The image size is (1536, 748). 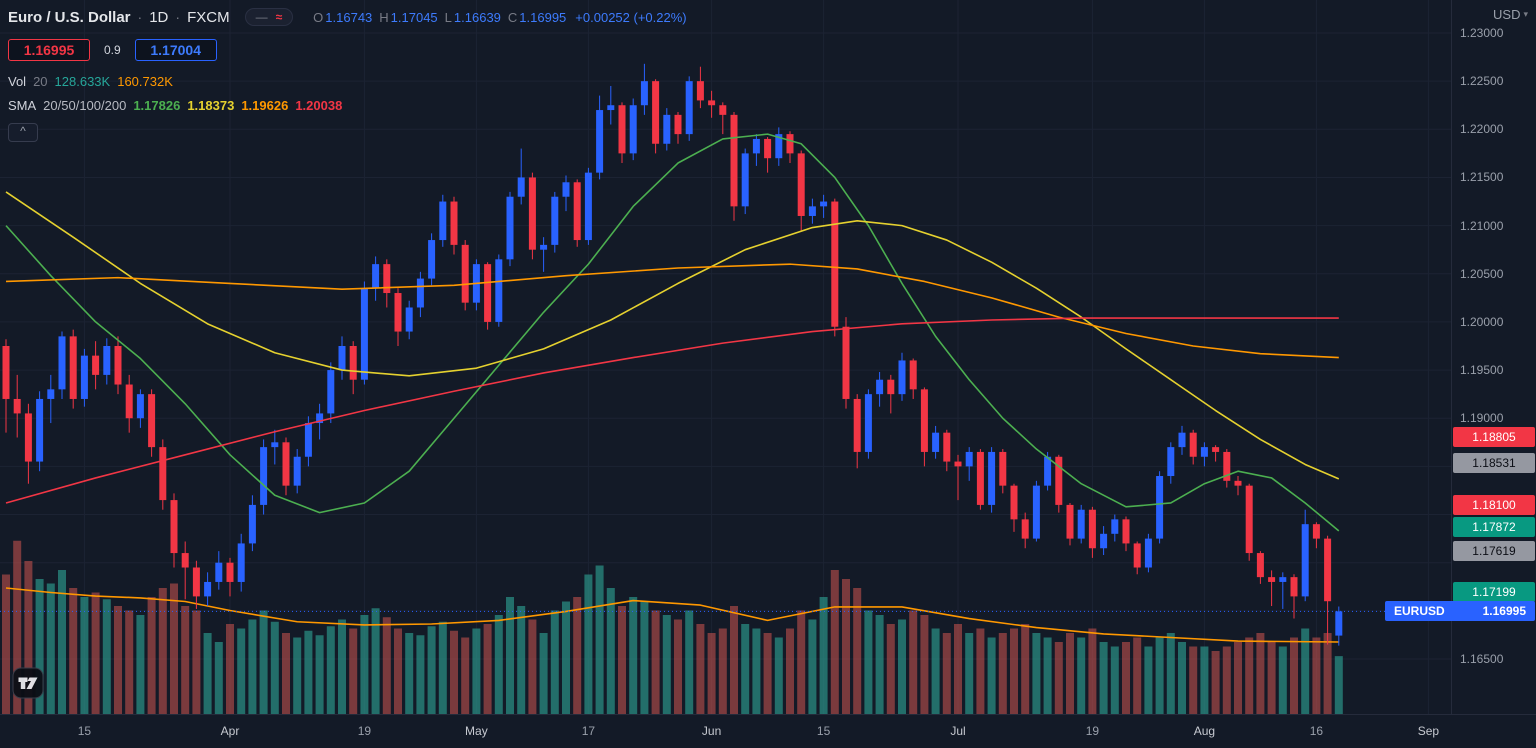 What do you see at coordinates (1482, 659) in the screenshot?
I see `price-axis-label: 1.16500` at bounding box center [1482, 659].